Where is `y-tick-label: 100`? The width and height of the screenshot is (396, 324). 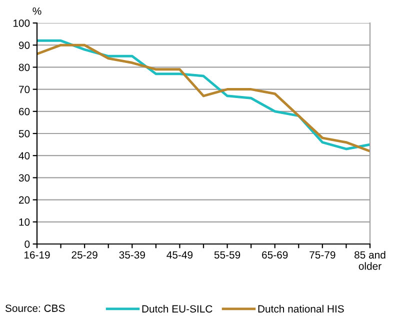 y-tick-label: 100 is located at coordinates (21, 23).